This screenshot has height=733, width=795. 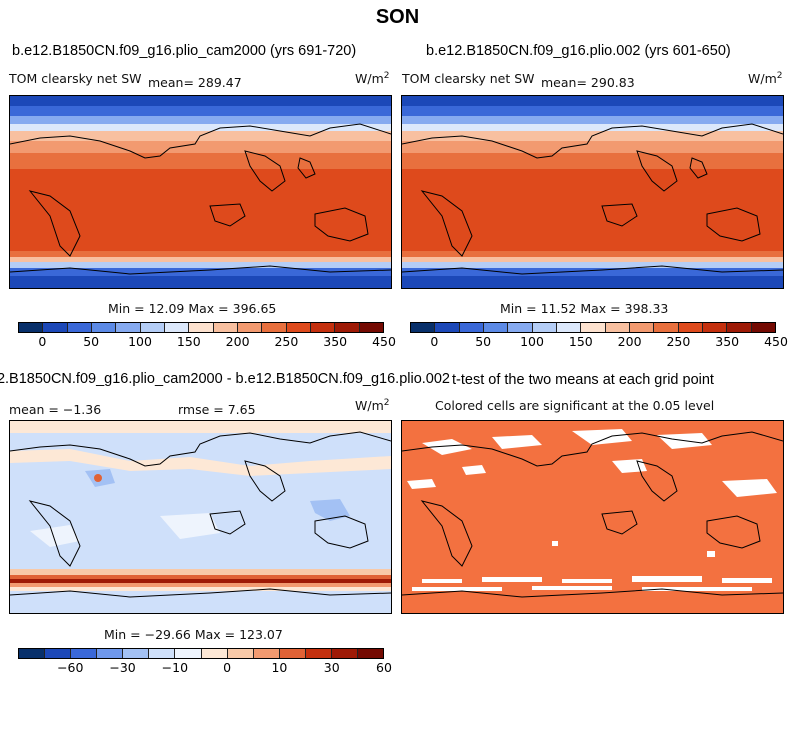 I want to click on panel3-mean: mean = −1.36, so click(x=55, y=409).